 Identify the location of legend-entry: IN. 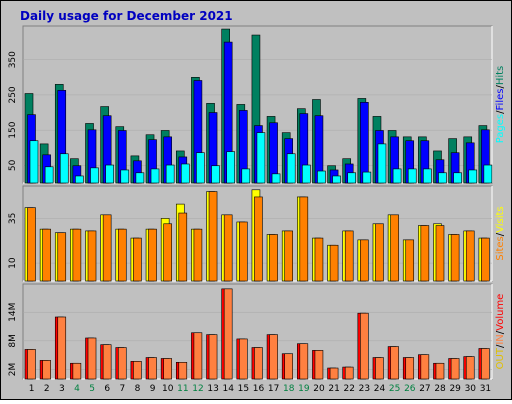
(500, 339).